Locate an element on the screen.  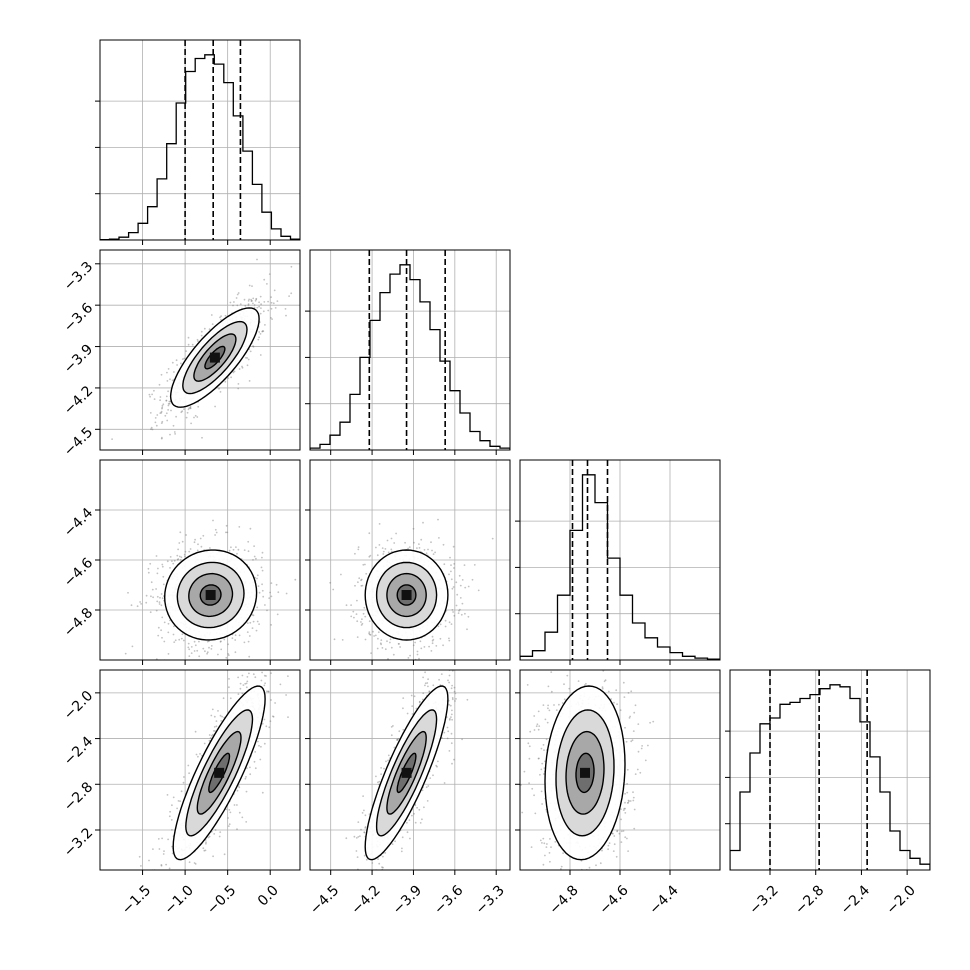
y-tick-label: −4.2 is located at coordinates (78, 400).